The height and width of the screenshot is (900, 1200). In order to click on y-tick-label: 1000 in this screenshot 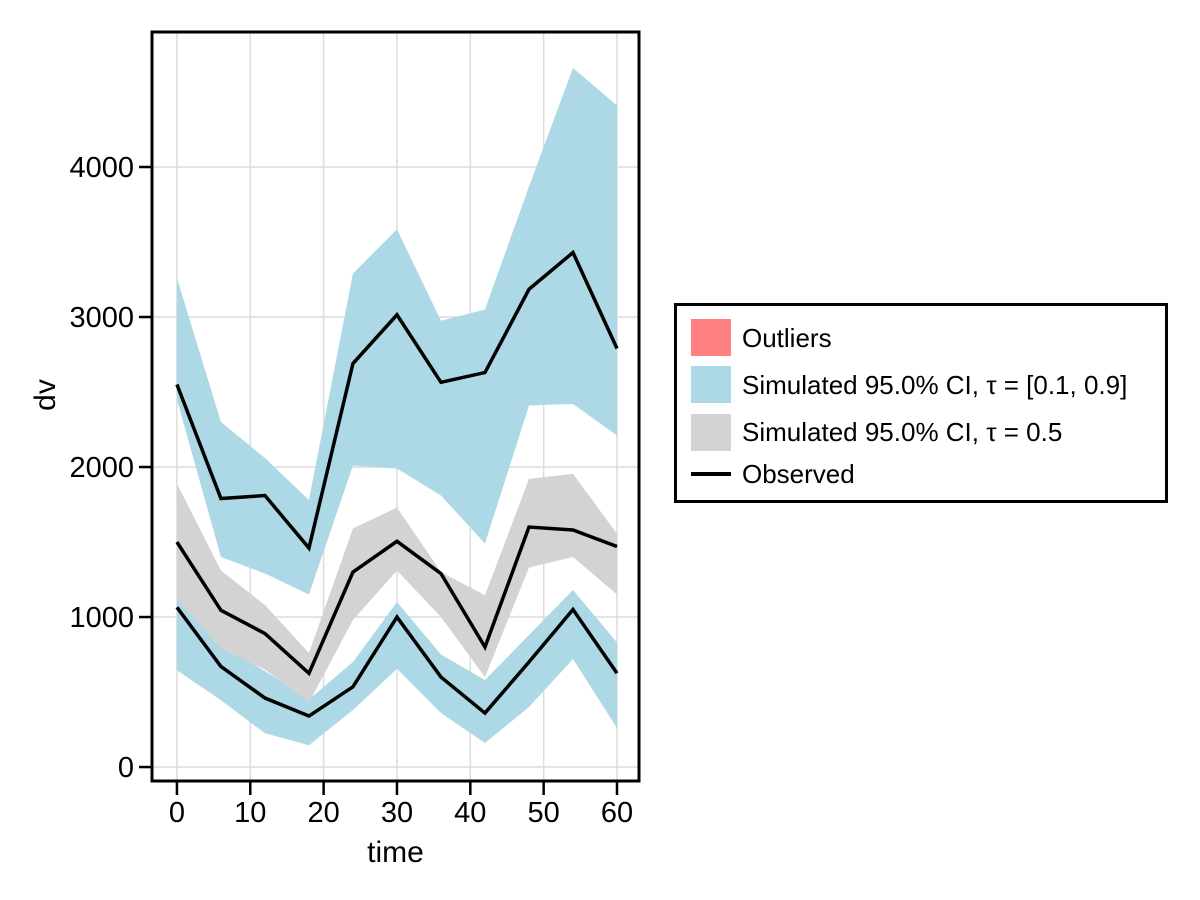, I will do `click(101, 618)`.